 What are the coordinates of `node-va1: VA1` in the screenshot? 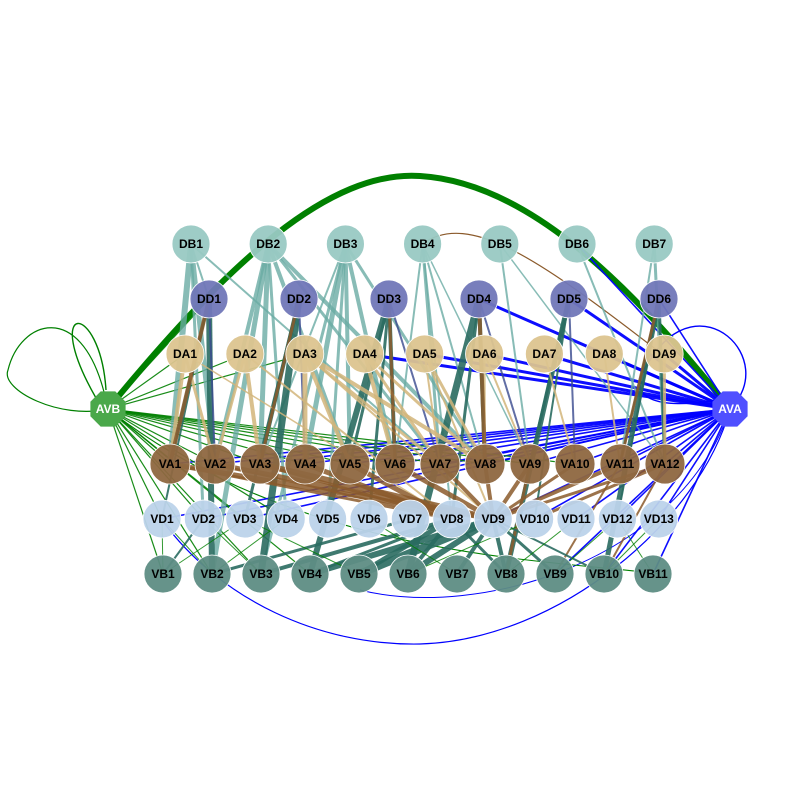 It's located at (170, 464).